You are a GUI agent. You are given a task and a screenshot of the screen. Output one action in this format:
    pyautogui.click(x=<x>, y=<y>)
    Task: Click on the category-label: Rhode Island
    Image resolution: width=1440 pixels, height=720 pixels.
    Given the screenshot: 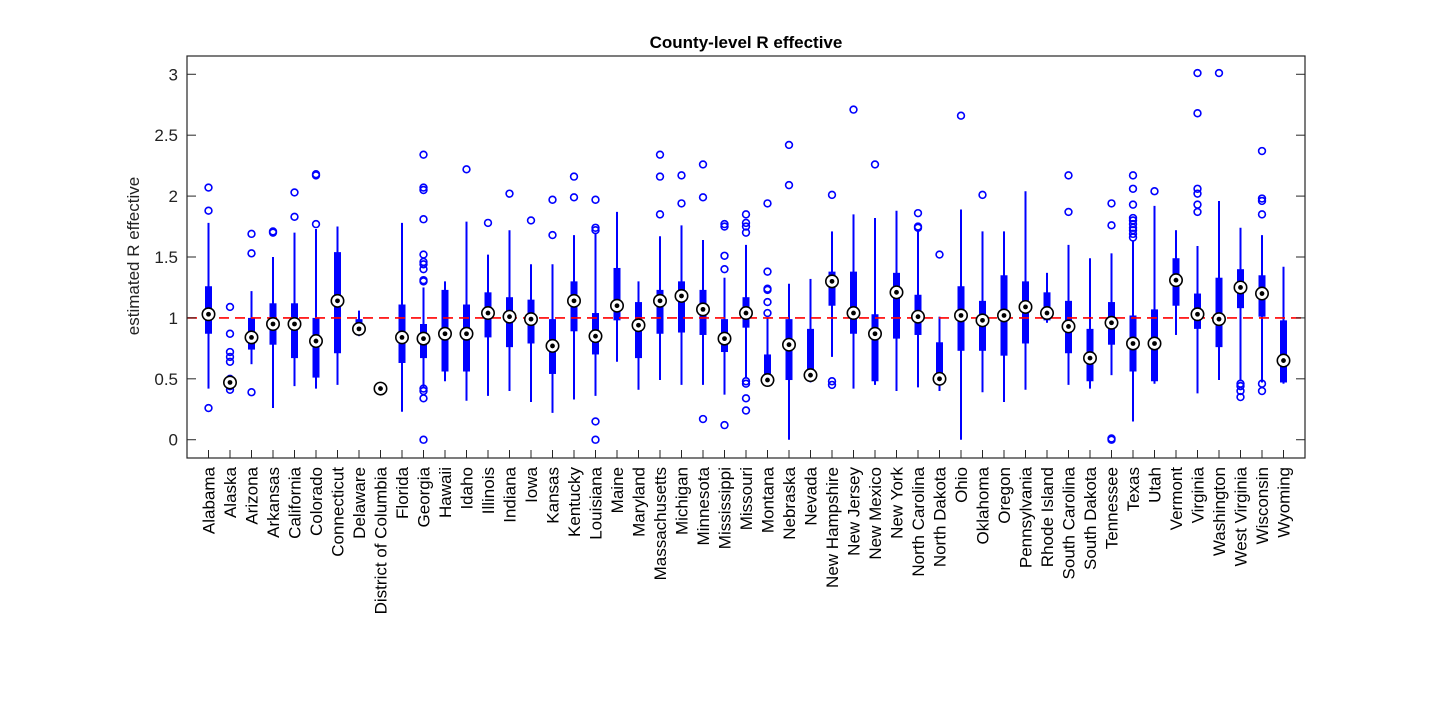 What is the action you would take?
    pyautogui.click(x=1047, y=517)
    